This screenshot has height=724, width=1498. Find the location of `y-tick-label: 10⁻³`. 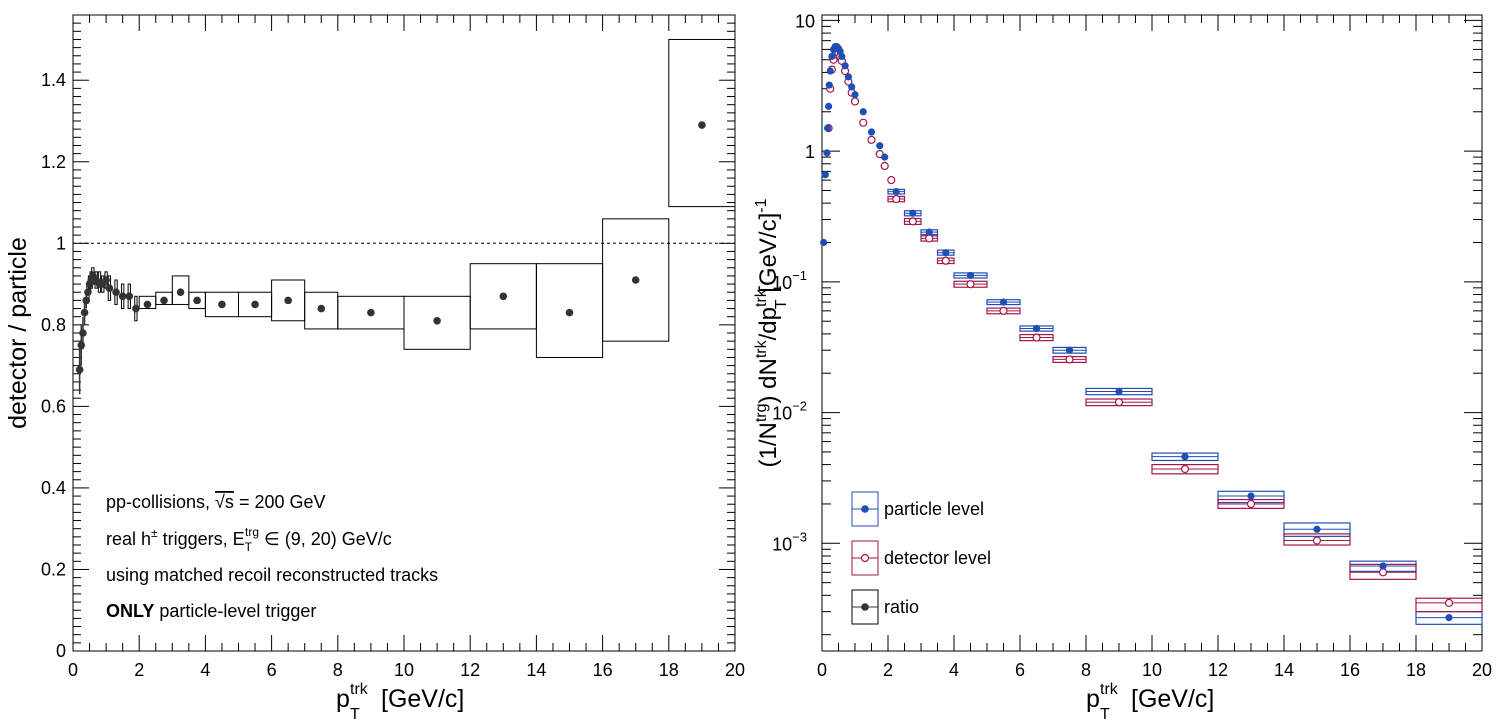

y-tick-label: 10⁻³ is located at coordinates (789, 541).